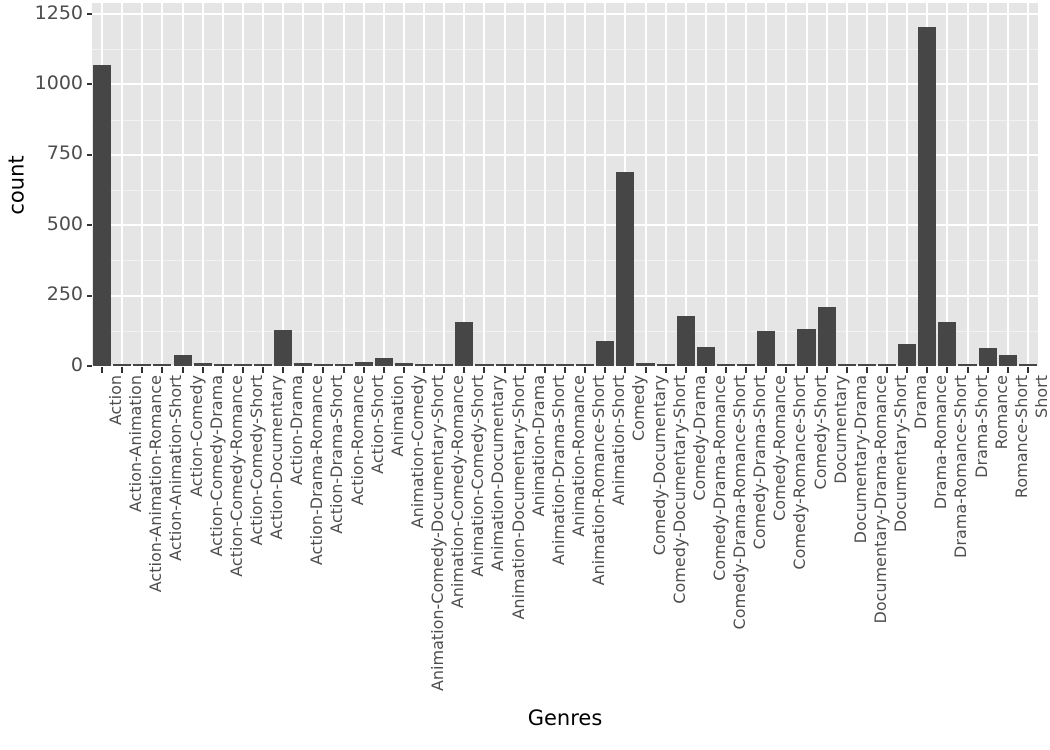 The width and height of the screenshot is (1050, 750). I want to click on x-axis-tick-label: Action-Romance, so click(357, 440).